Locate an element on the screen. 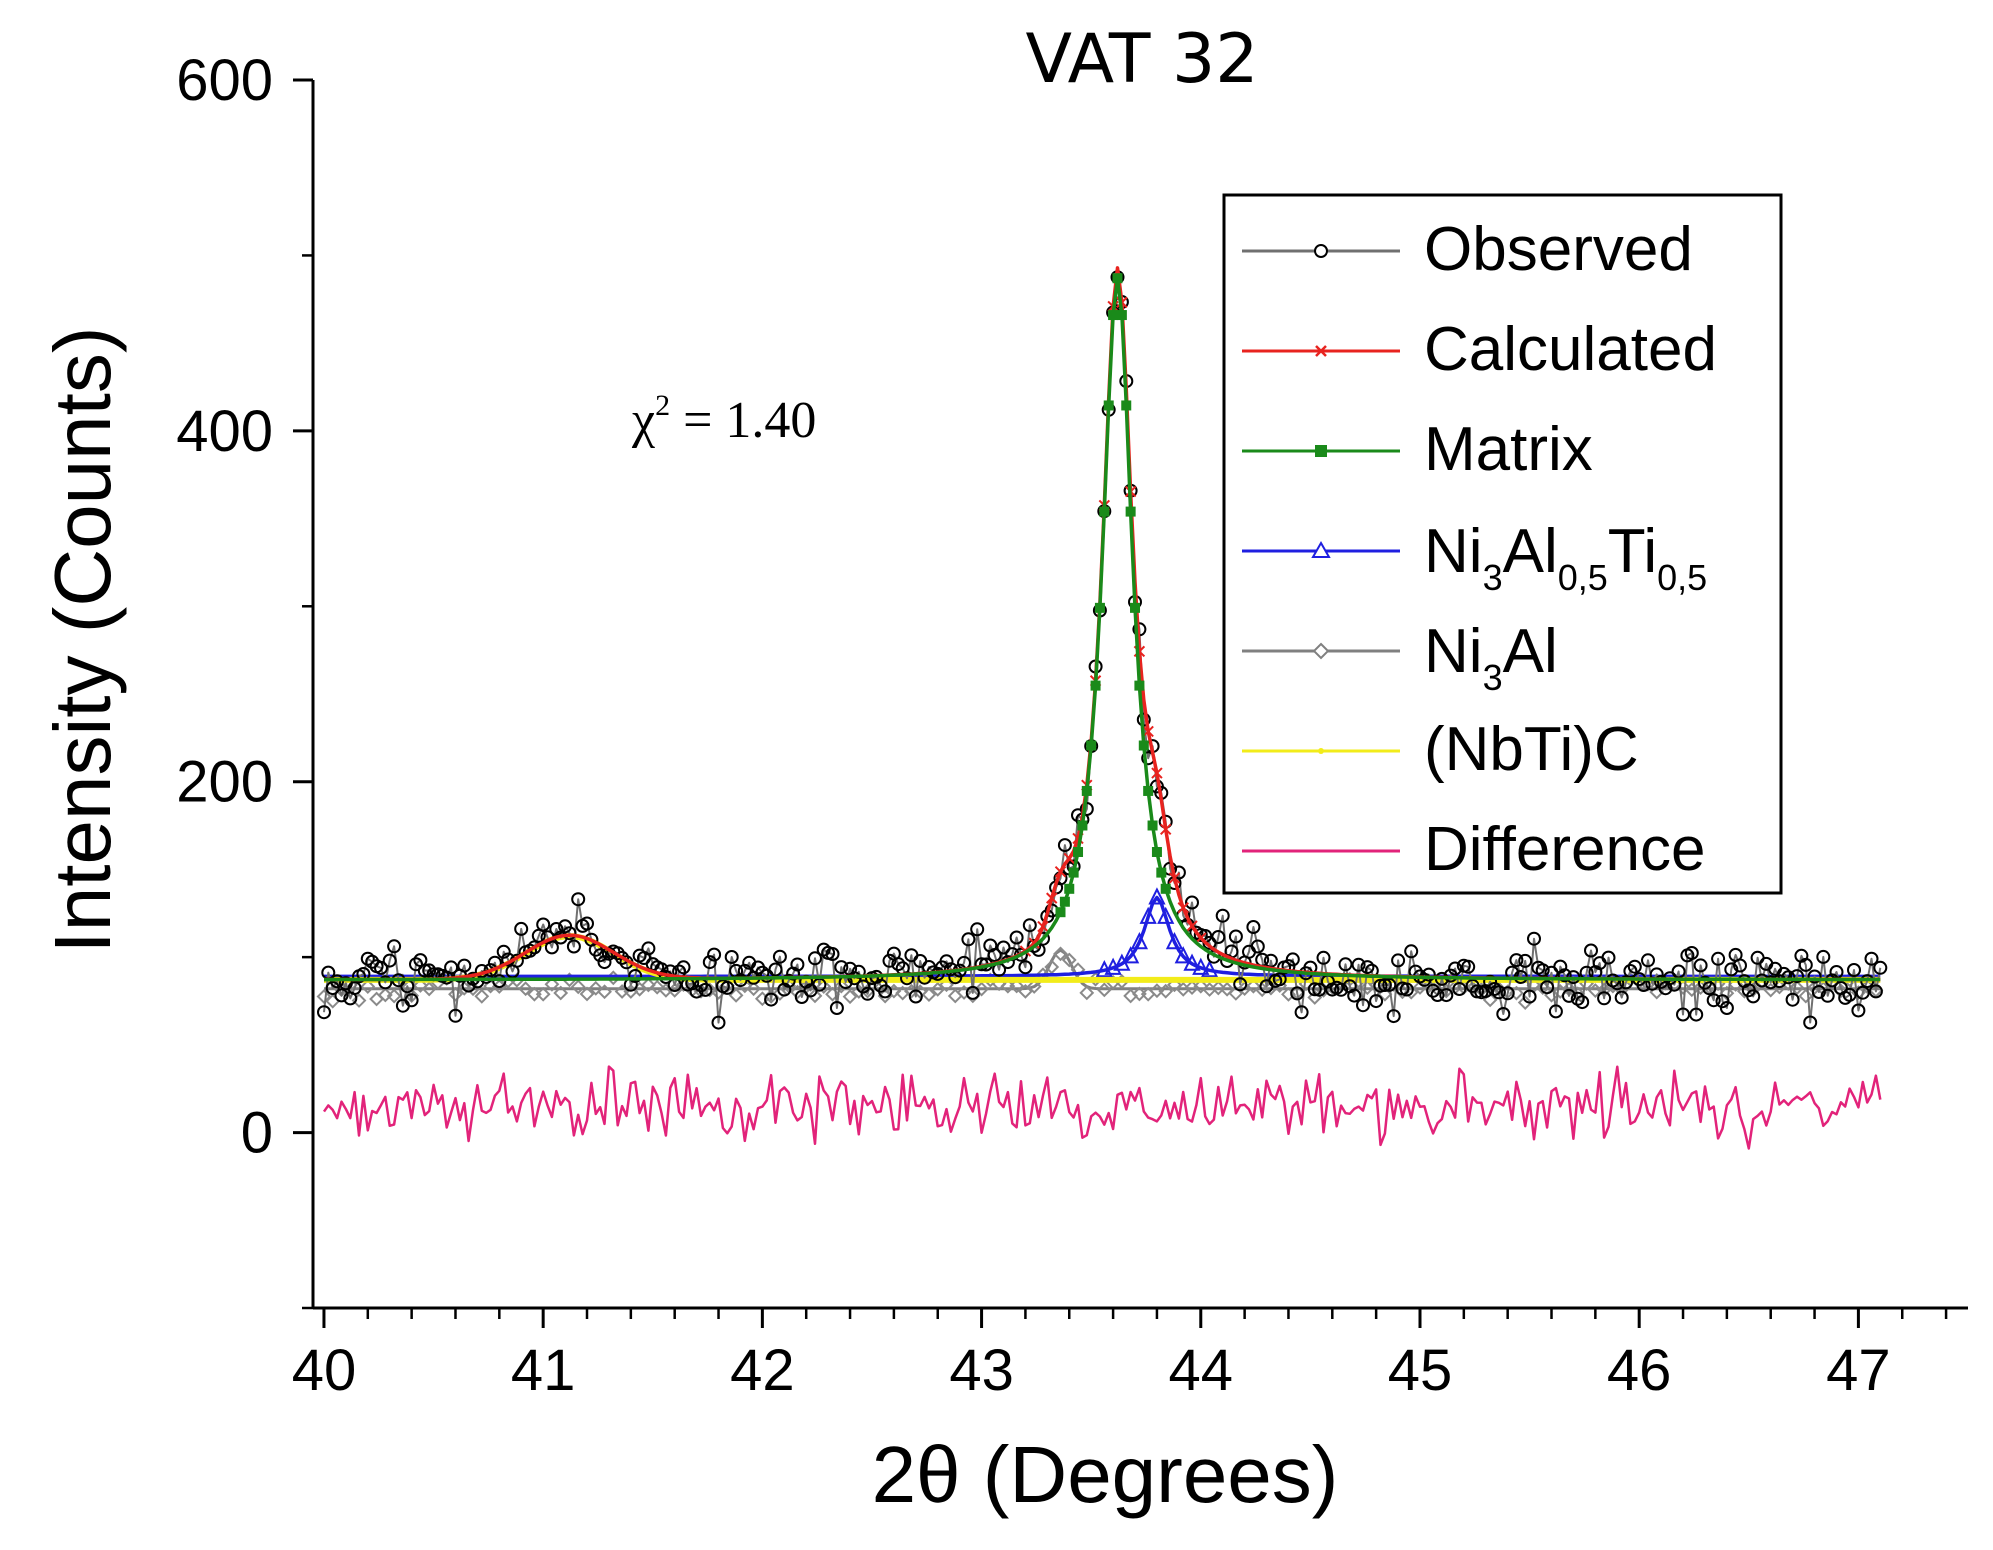 The width and height of the screenshot is (1993, 1550). legend-box is located at coordinates (1502, 544).